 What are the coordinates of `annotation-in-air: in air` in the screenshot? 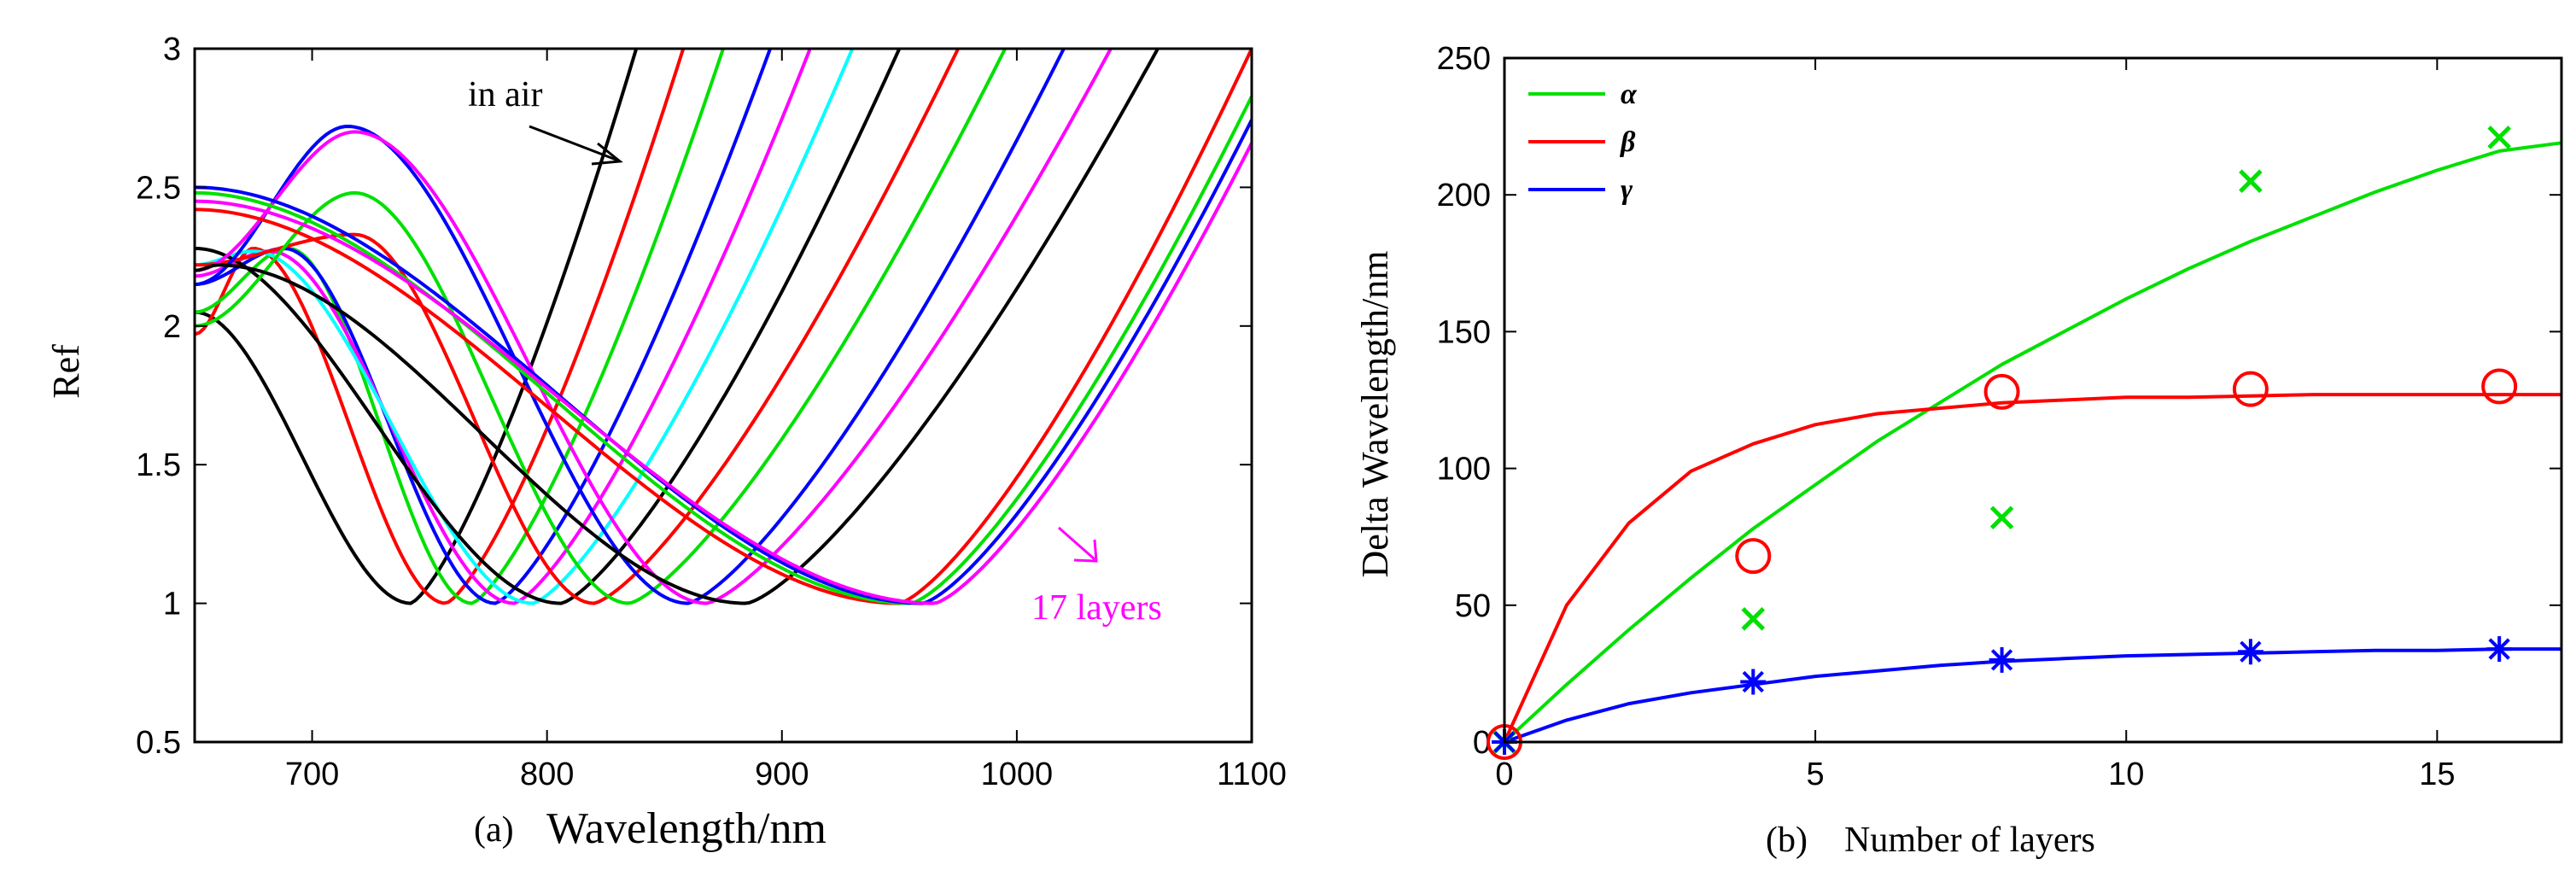 It's located at (505, 94).